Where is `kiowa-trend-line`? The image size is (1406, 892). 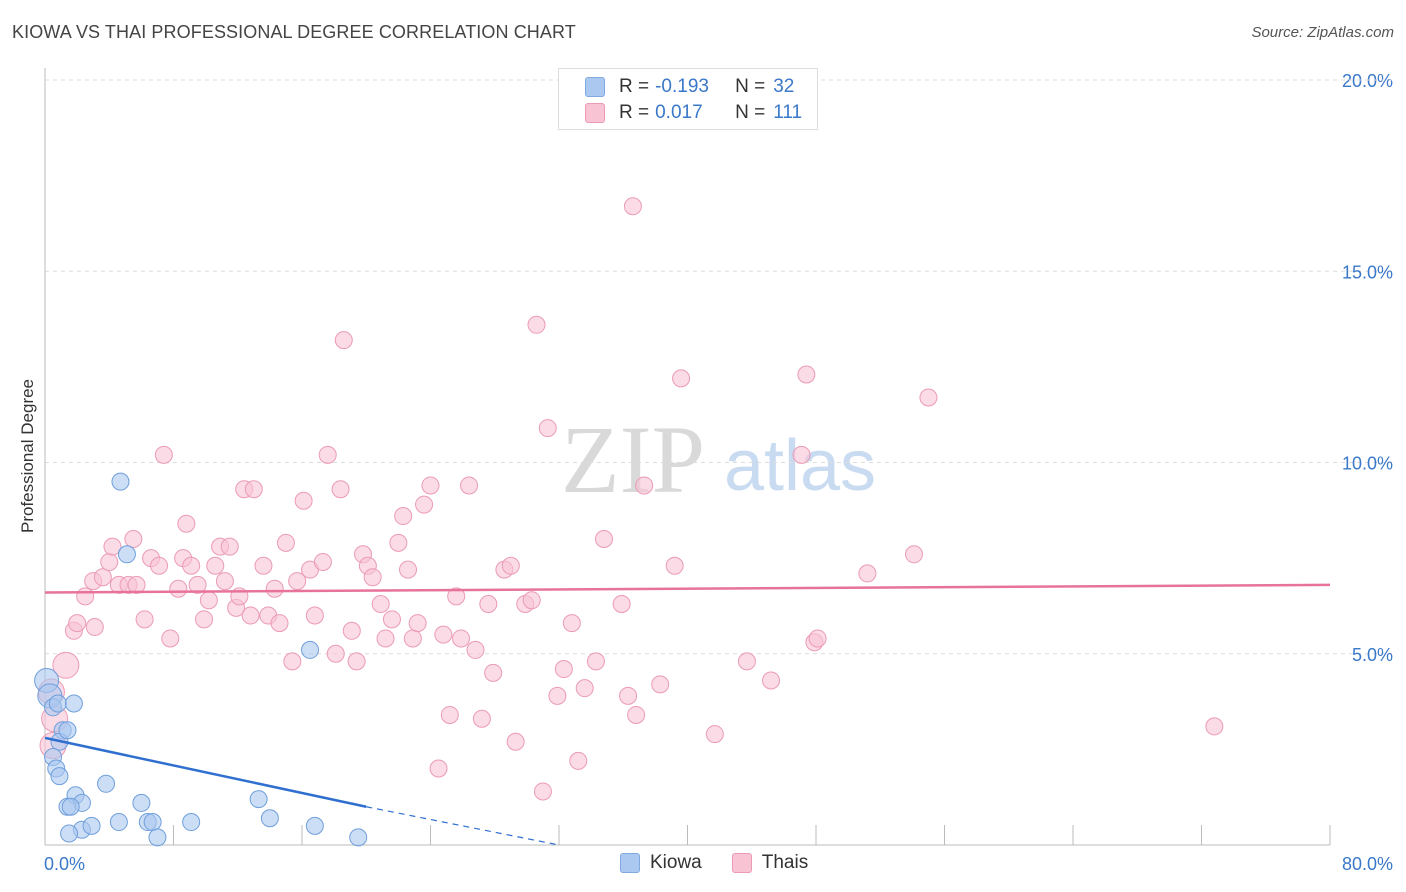
kiowa-trend-line is located at coordinates (205, 772).